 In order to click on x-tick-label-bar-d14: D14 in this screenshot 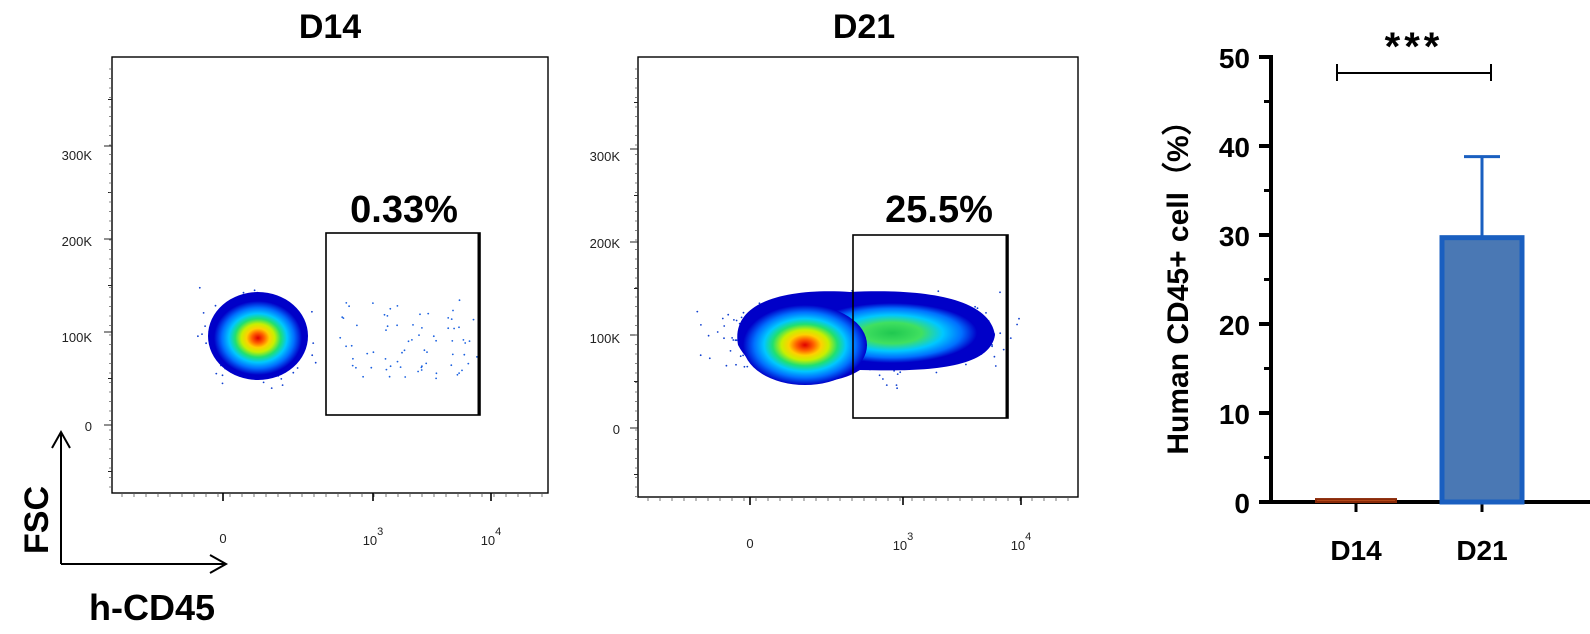, I will do `click(1356, 550)`.